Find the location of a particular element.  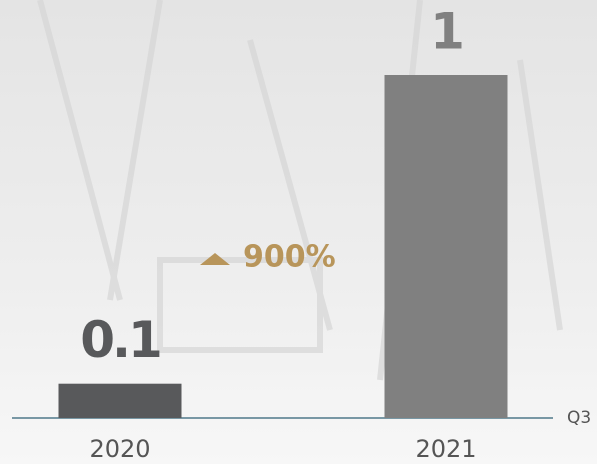

bar is located at coordinates (120, 400).